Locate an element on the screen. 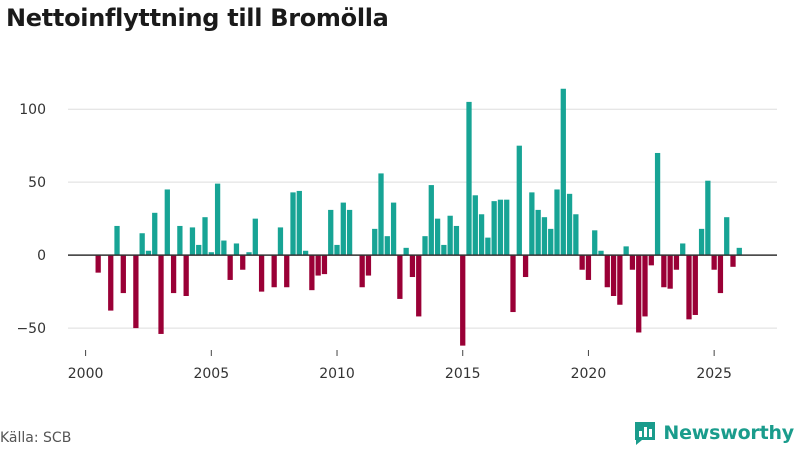 Image resolution: width=800 pixels, height=450 pixels. x-tick-label: 2010 is located at coordinates (337, 374).